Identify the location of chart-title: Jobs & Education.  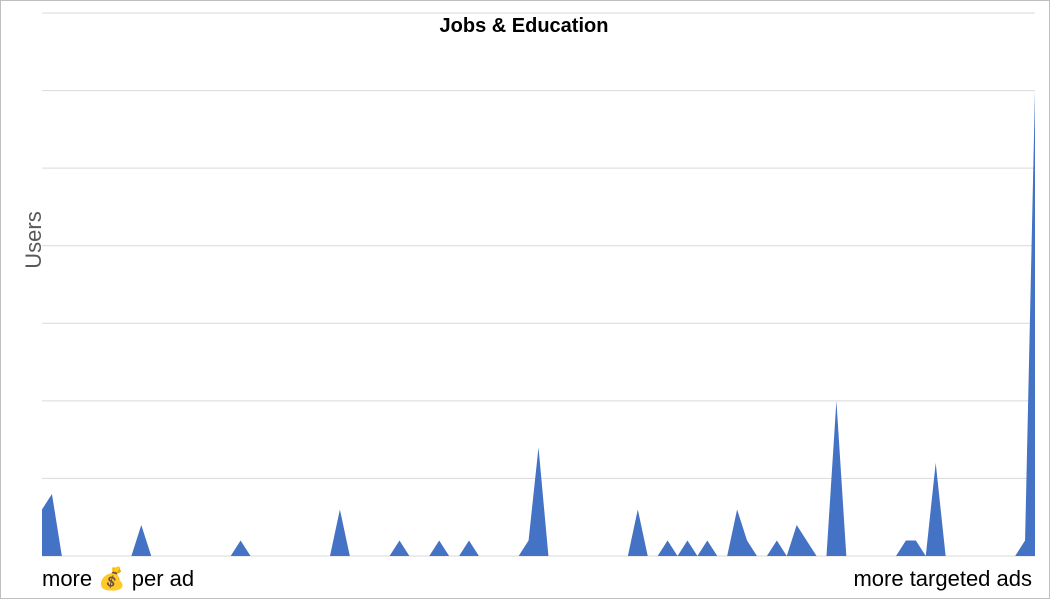
(524, 26).